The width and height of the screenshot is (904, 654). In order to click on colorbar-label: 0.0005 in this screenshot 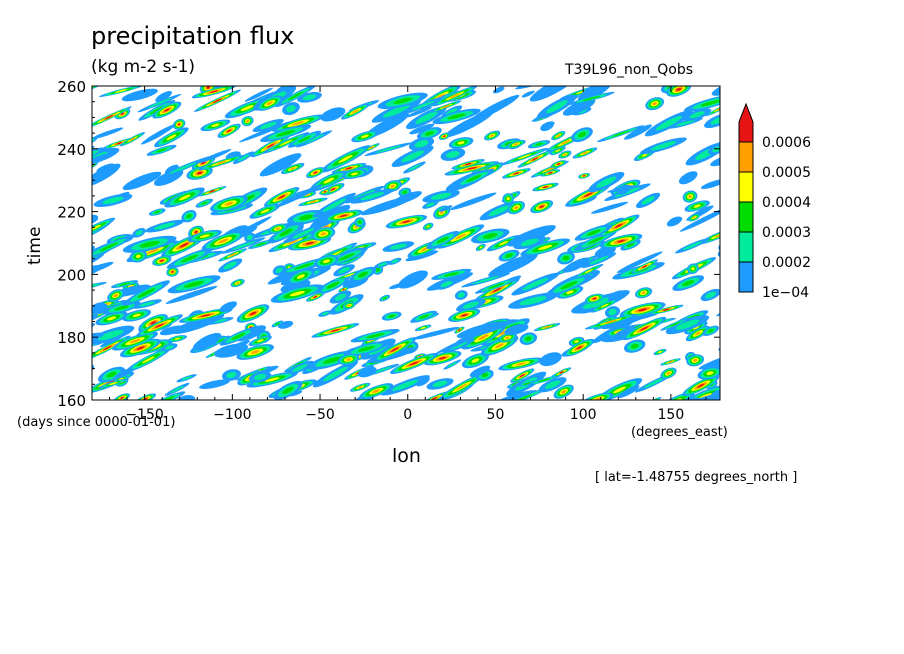, I will do `click(786, 173)`.